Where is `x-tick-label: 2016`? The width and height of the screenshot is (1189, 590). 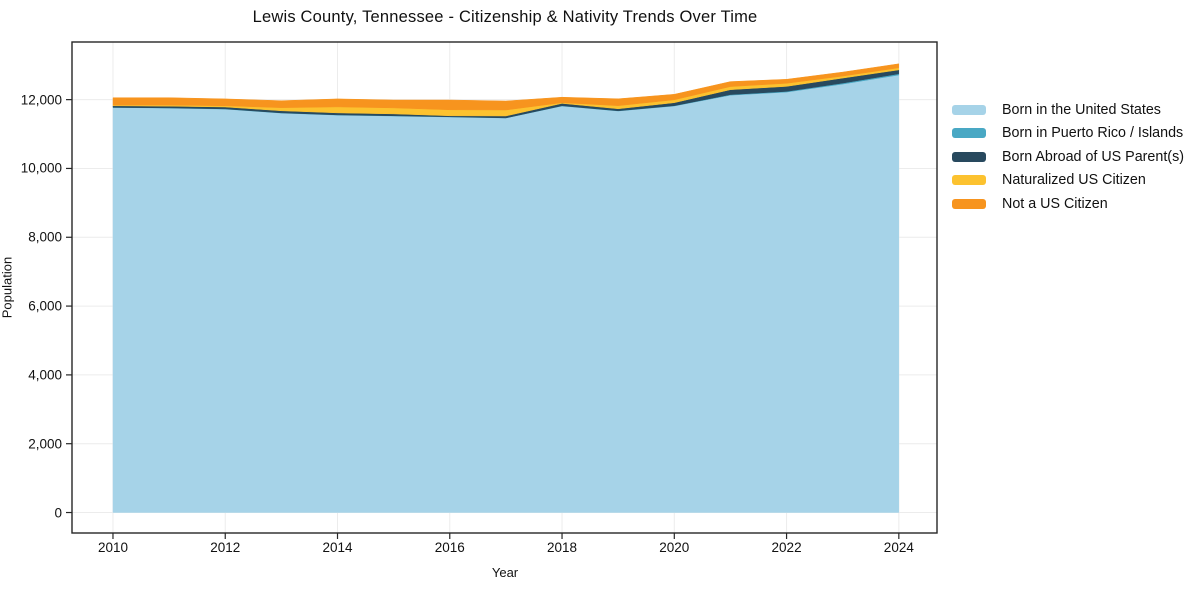
x-tick-label: 2016 is located at coordinates (449, 547).